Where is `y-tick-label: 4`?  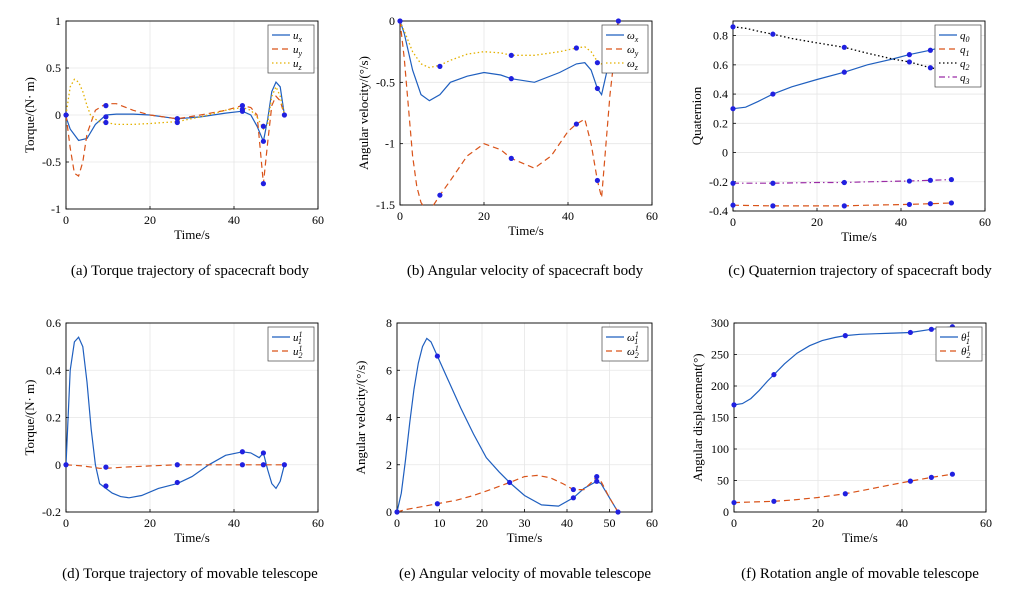
y-tick-label: 4 is located at coordinates (389, 418).